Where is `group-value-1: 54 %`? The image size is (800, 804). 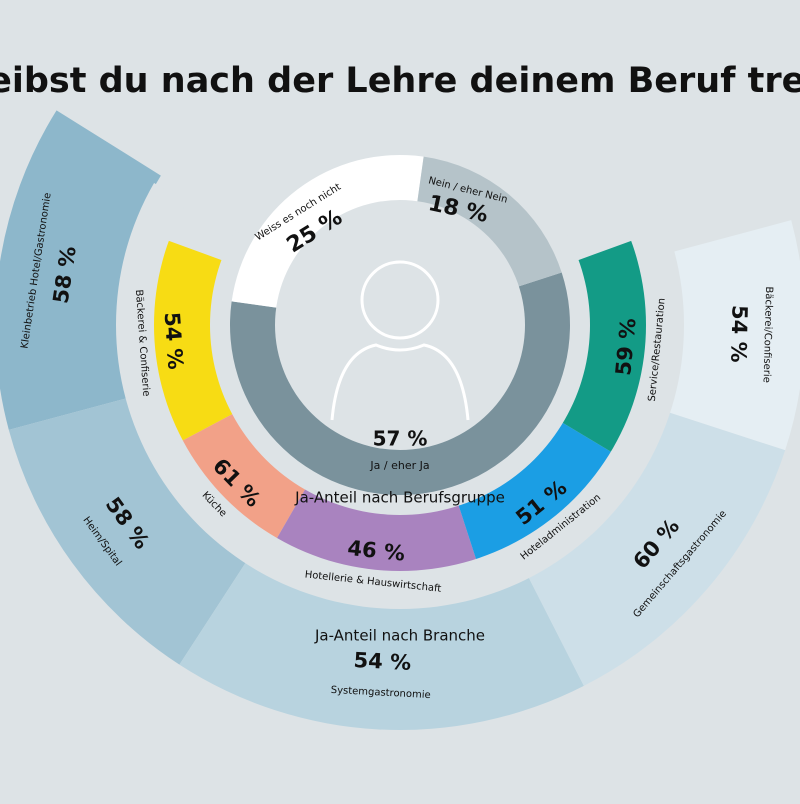 group-value-1: 54 % is located at coordinates (174, 340).